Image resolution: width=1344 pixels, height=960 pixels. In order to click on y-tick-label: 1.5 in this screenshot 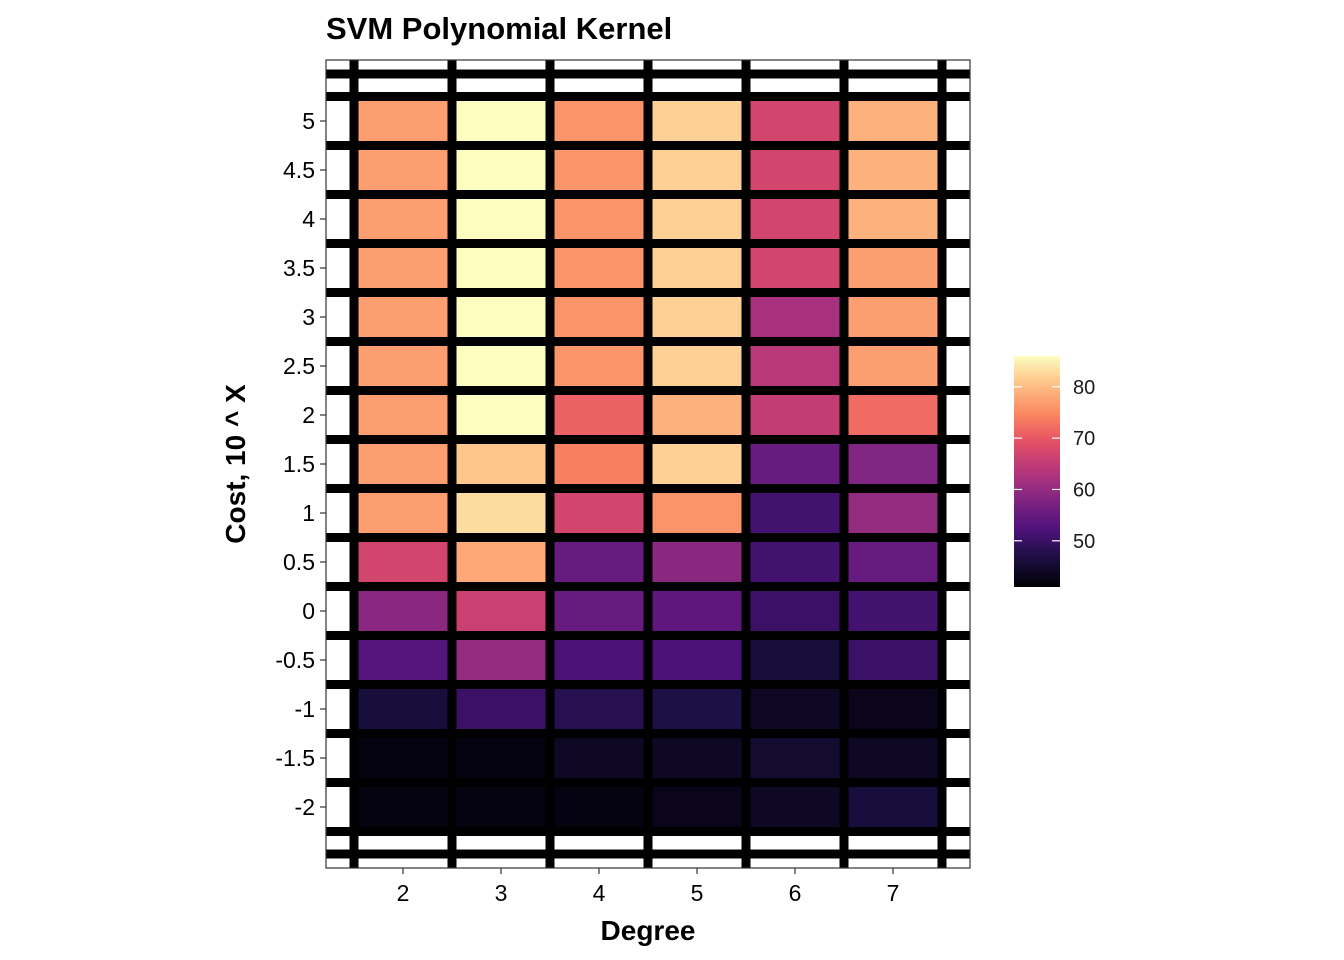, I will do `click(299, 464)`.